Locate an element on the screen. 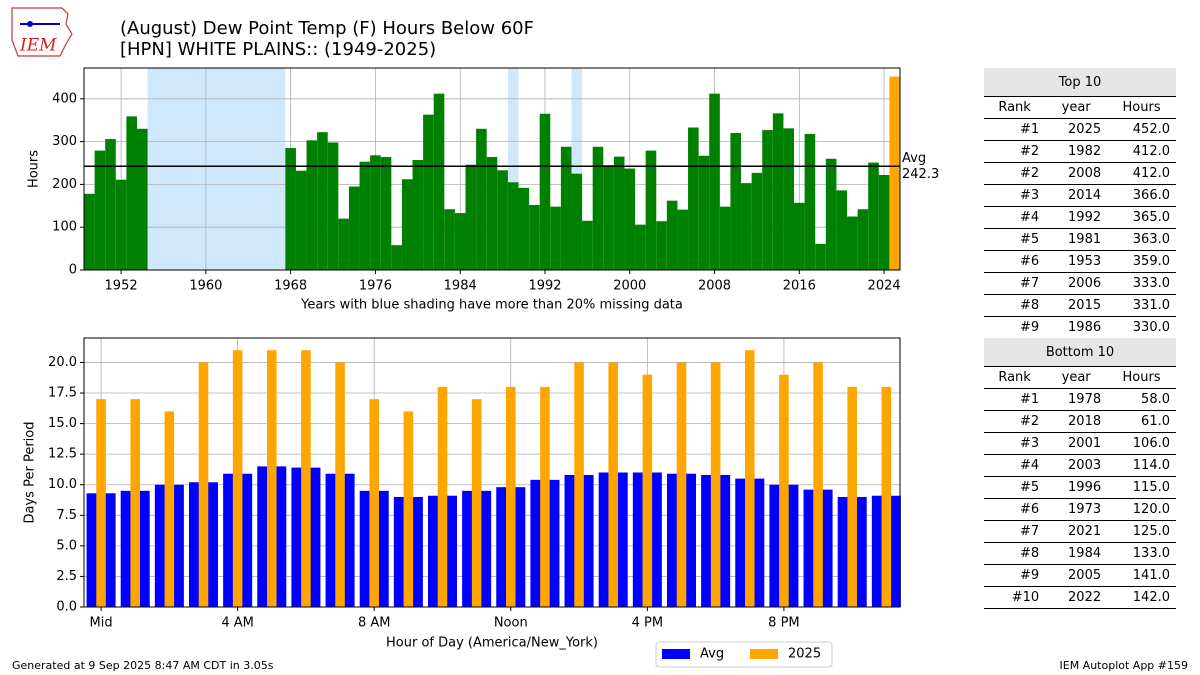 This screenshot has width=1200, height=675. table-cell: 2022 is located at coordinates (1076, 597).